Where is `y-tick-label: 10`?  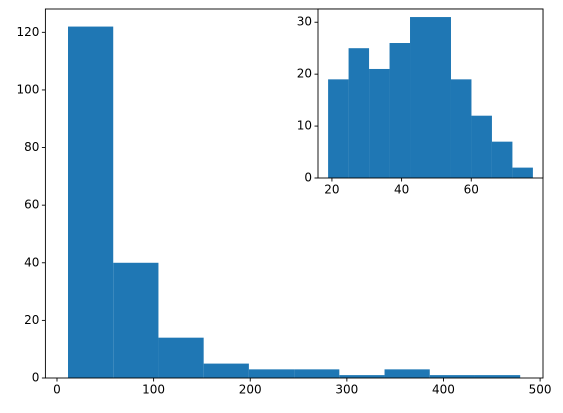 y-tick-label: 10 is located at coordinates (304, 126).